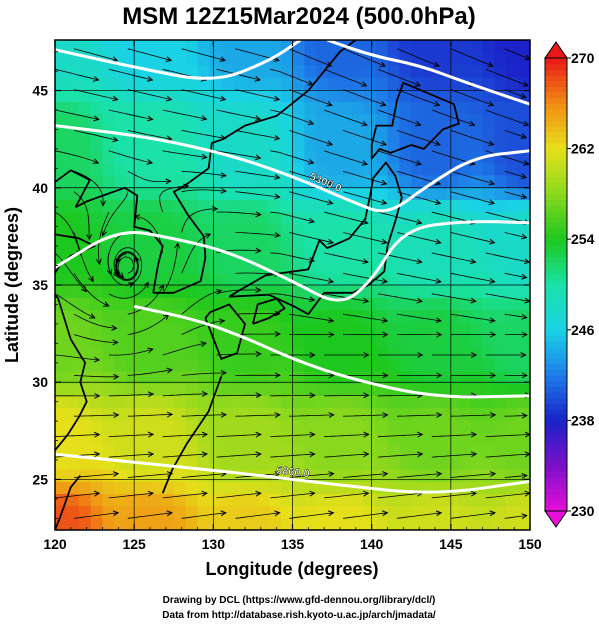  What do you see at coordinates (583, 149) in the screenshot?
I see `colorbar-tick-label: 262` at bounding box center [583, 149].